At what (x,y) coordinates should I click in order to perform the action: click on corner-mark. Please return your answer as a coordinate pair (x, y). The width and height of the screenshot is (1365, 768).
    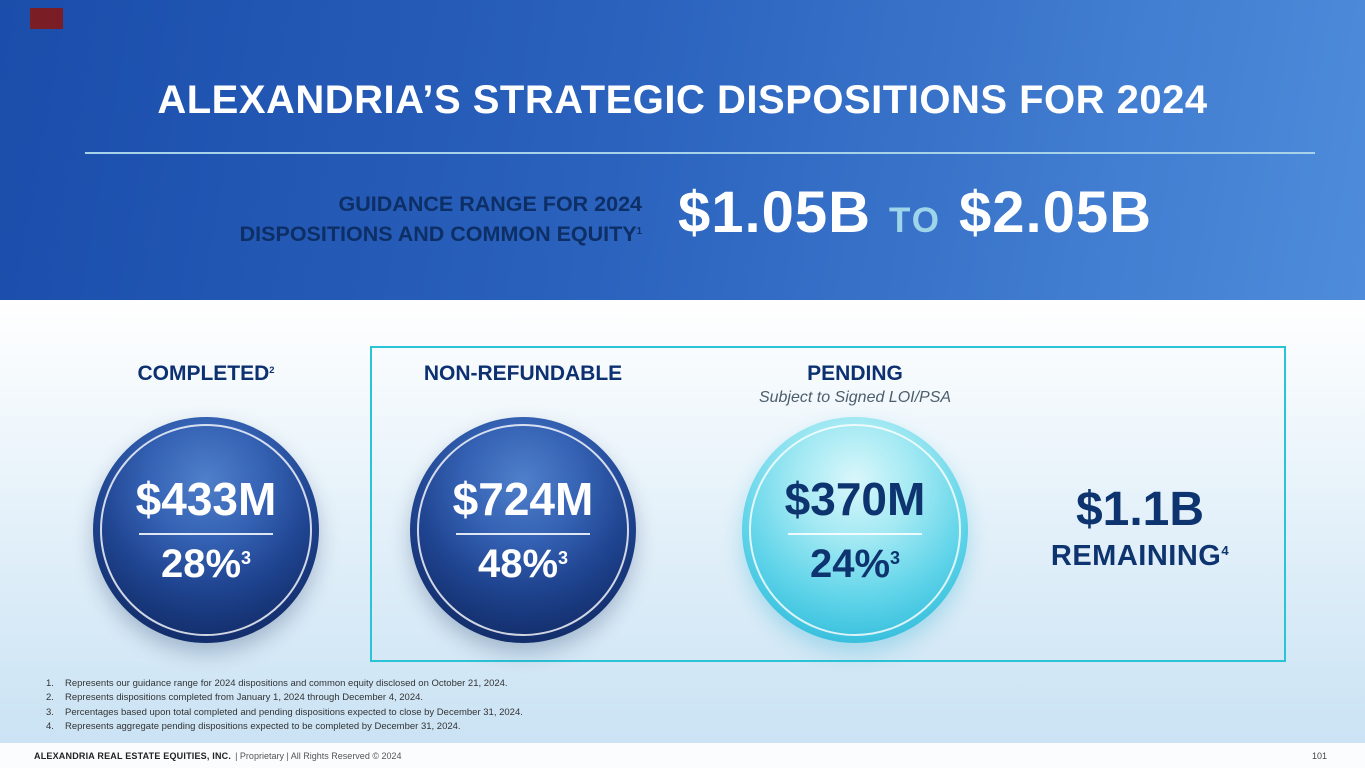
    Looking at the image, I should click on (46, 18).